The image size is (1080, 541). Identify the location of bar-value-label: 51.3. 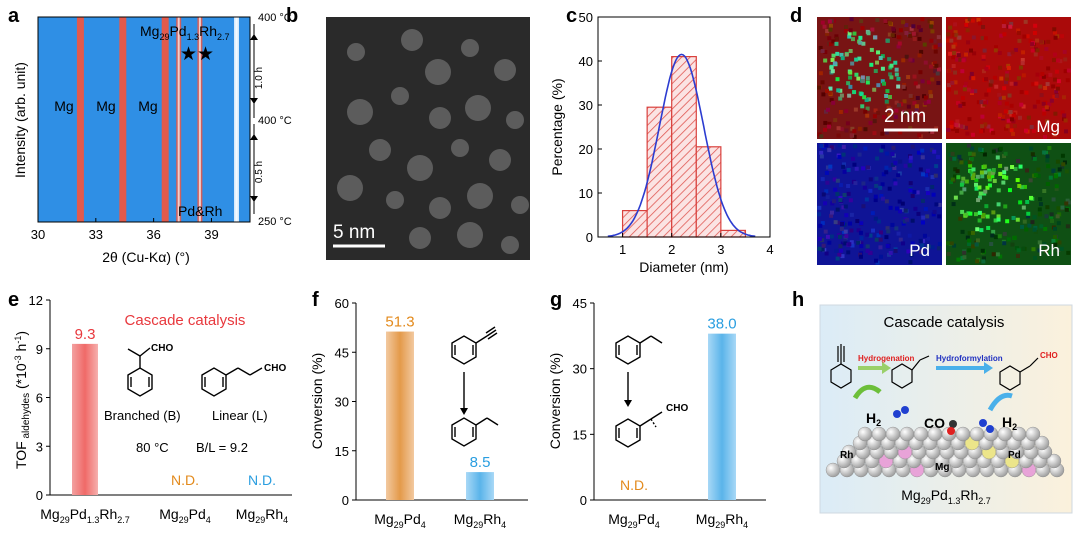
(399, 322).